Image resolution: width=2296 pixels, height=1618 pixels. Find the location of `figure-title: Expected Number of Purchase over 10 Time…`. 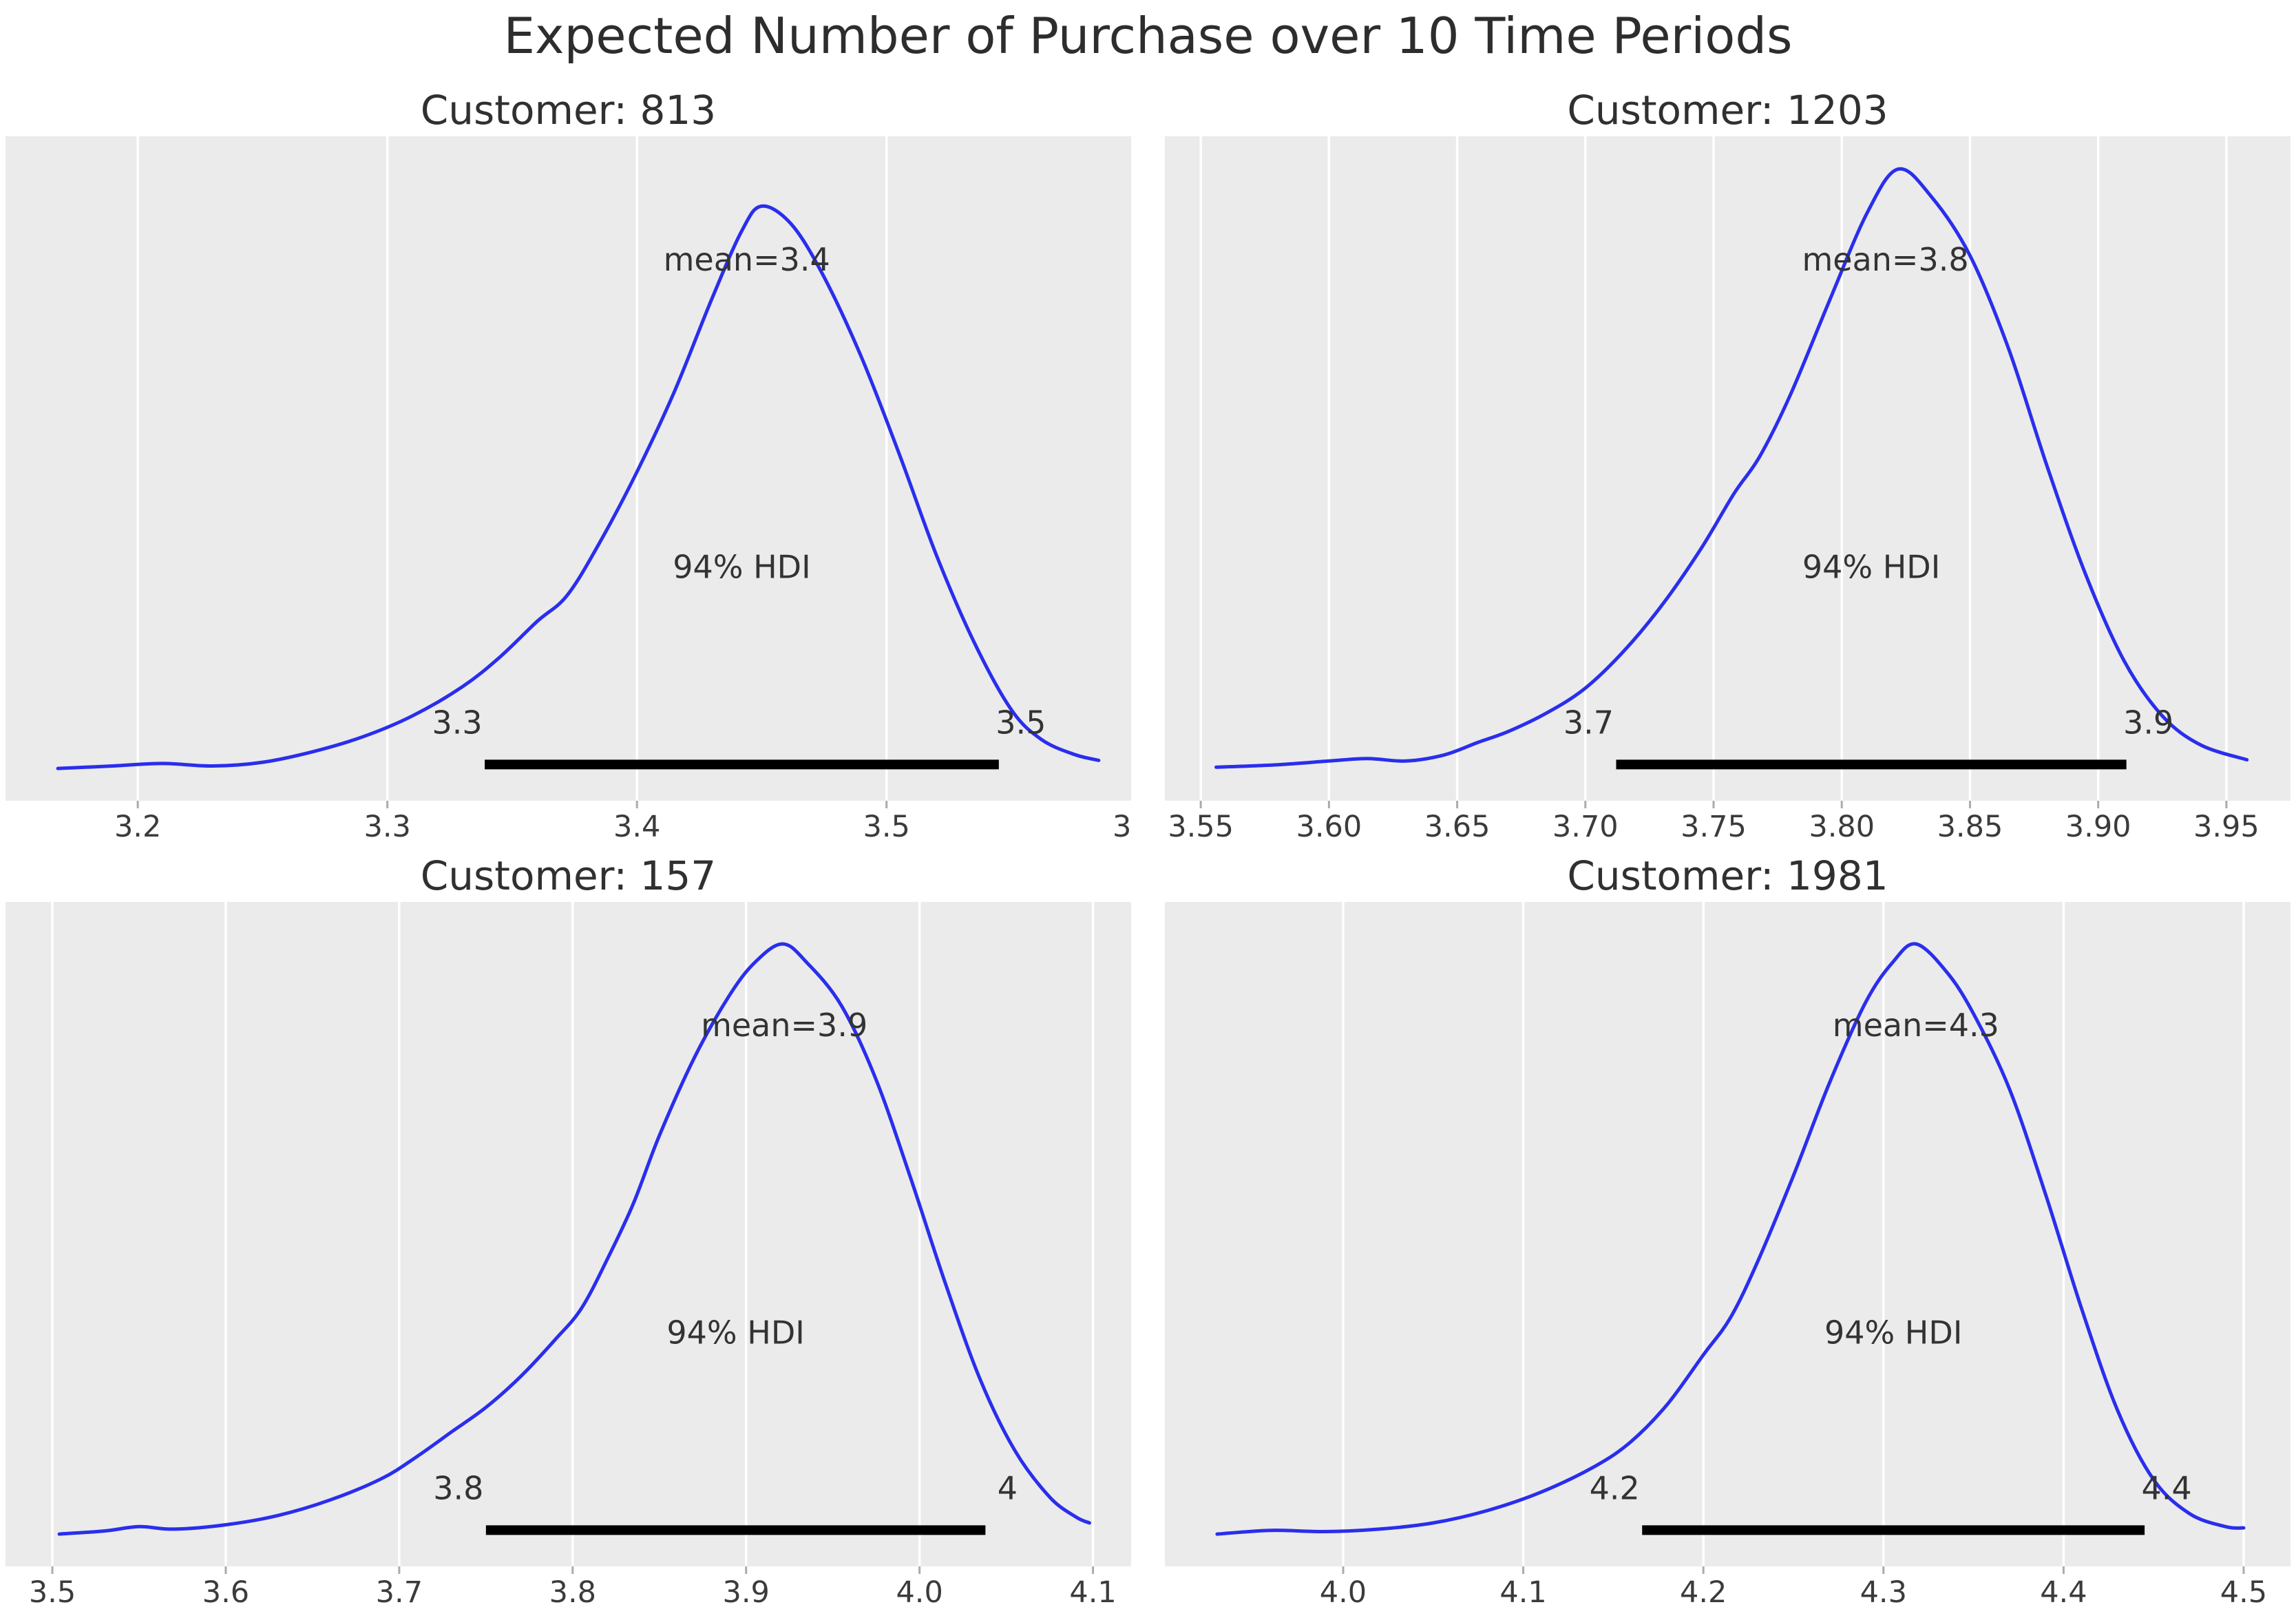

figure-title: Expected Number of Purchase over 10 Time… is located at coordinates (1148, 36).